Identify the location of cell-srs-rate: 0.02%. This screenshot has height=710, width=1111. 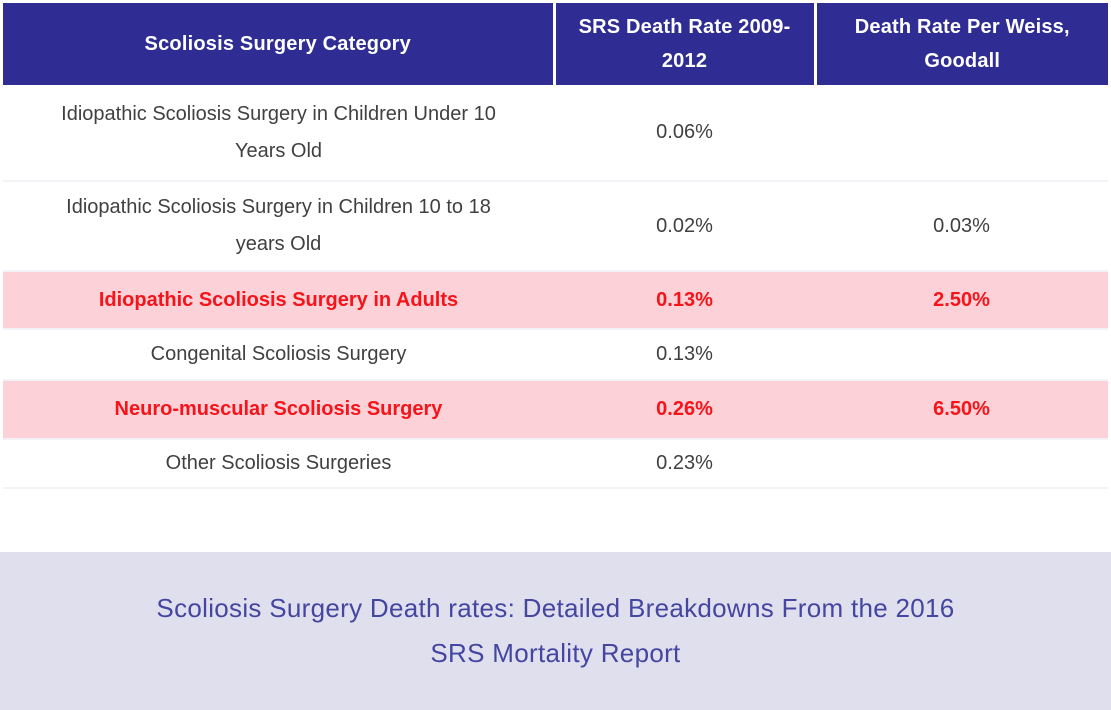
(684, 226).